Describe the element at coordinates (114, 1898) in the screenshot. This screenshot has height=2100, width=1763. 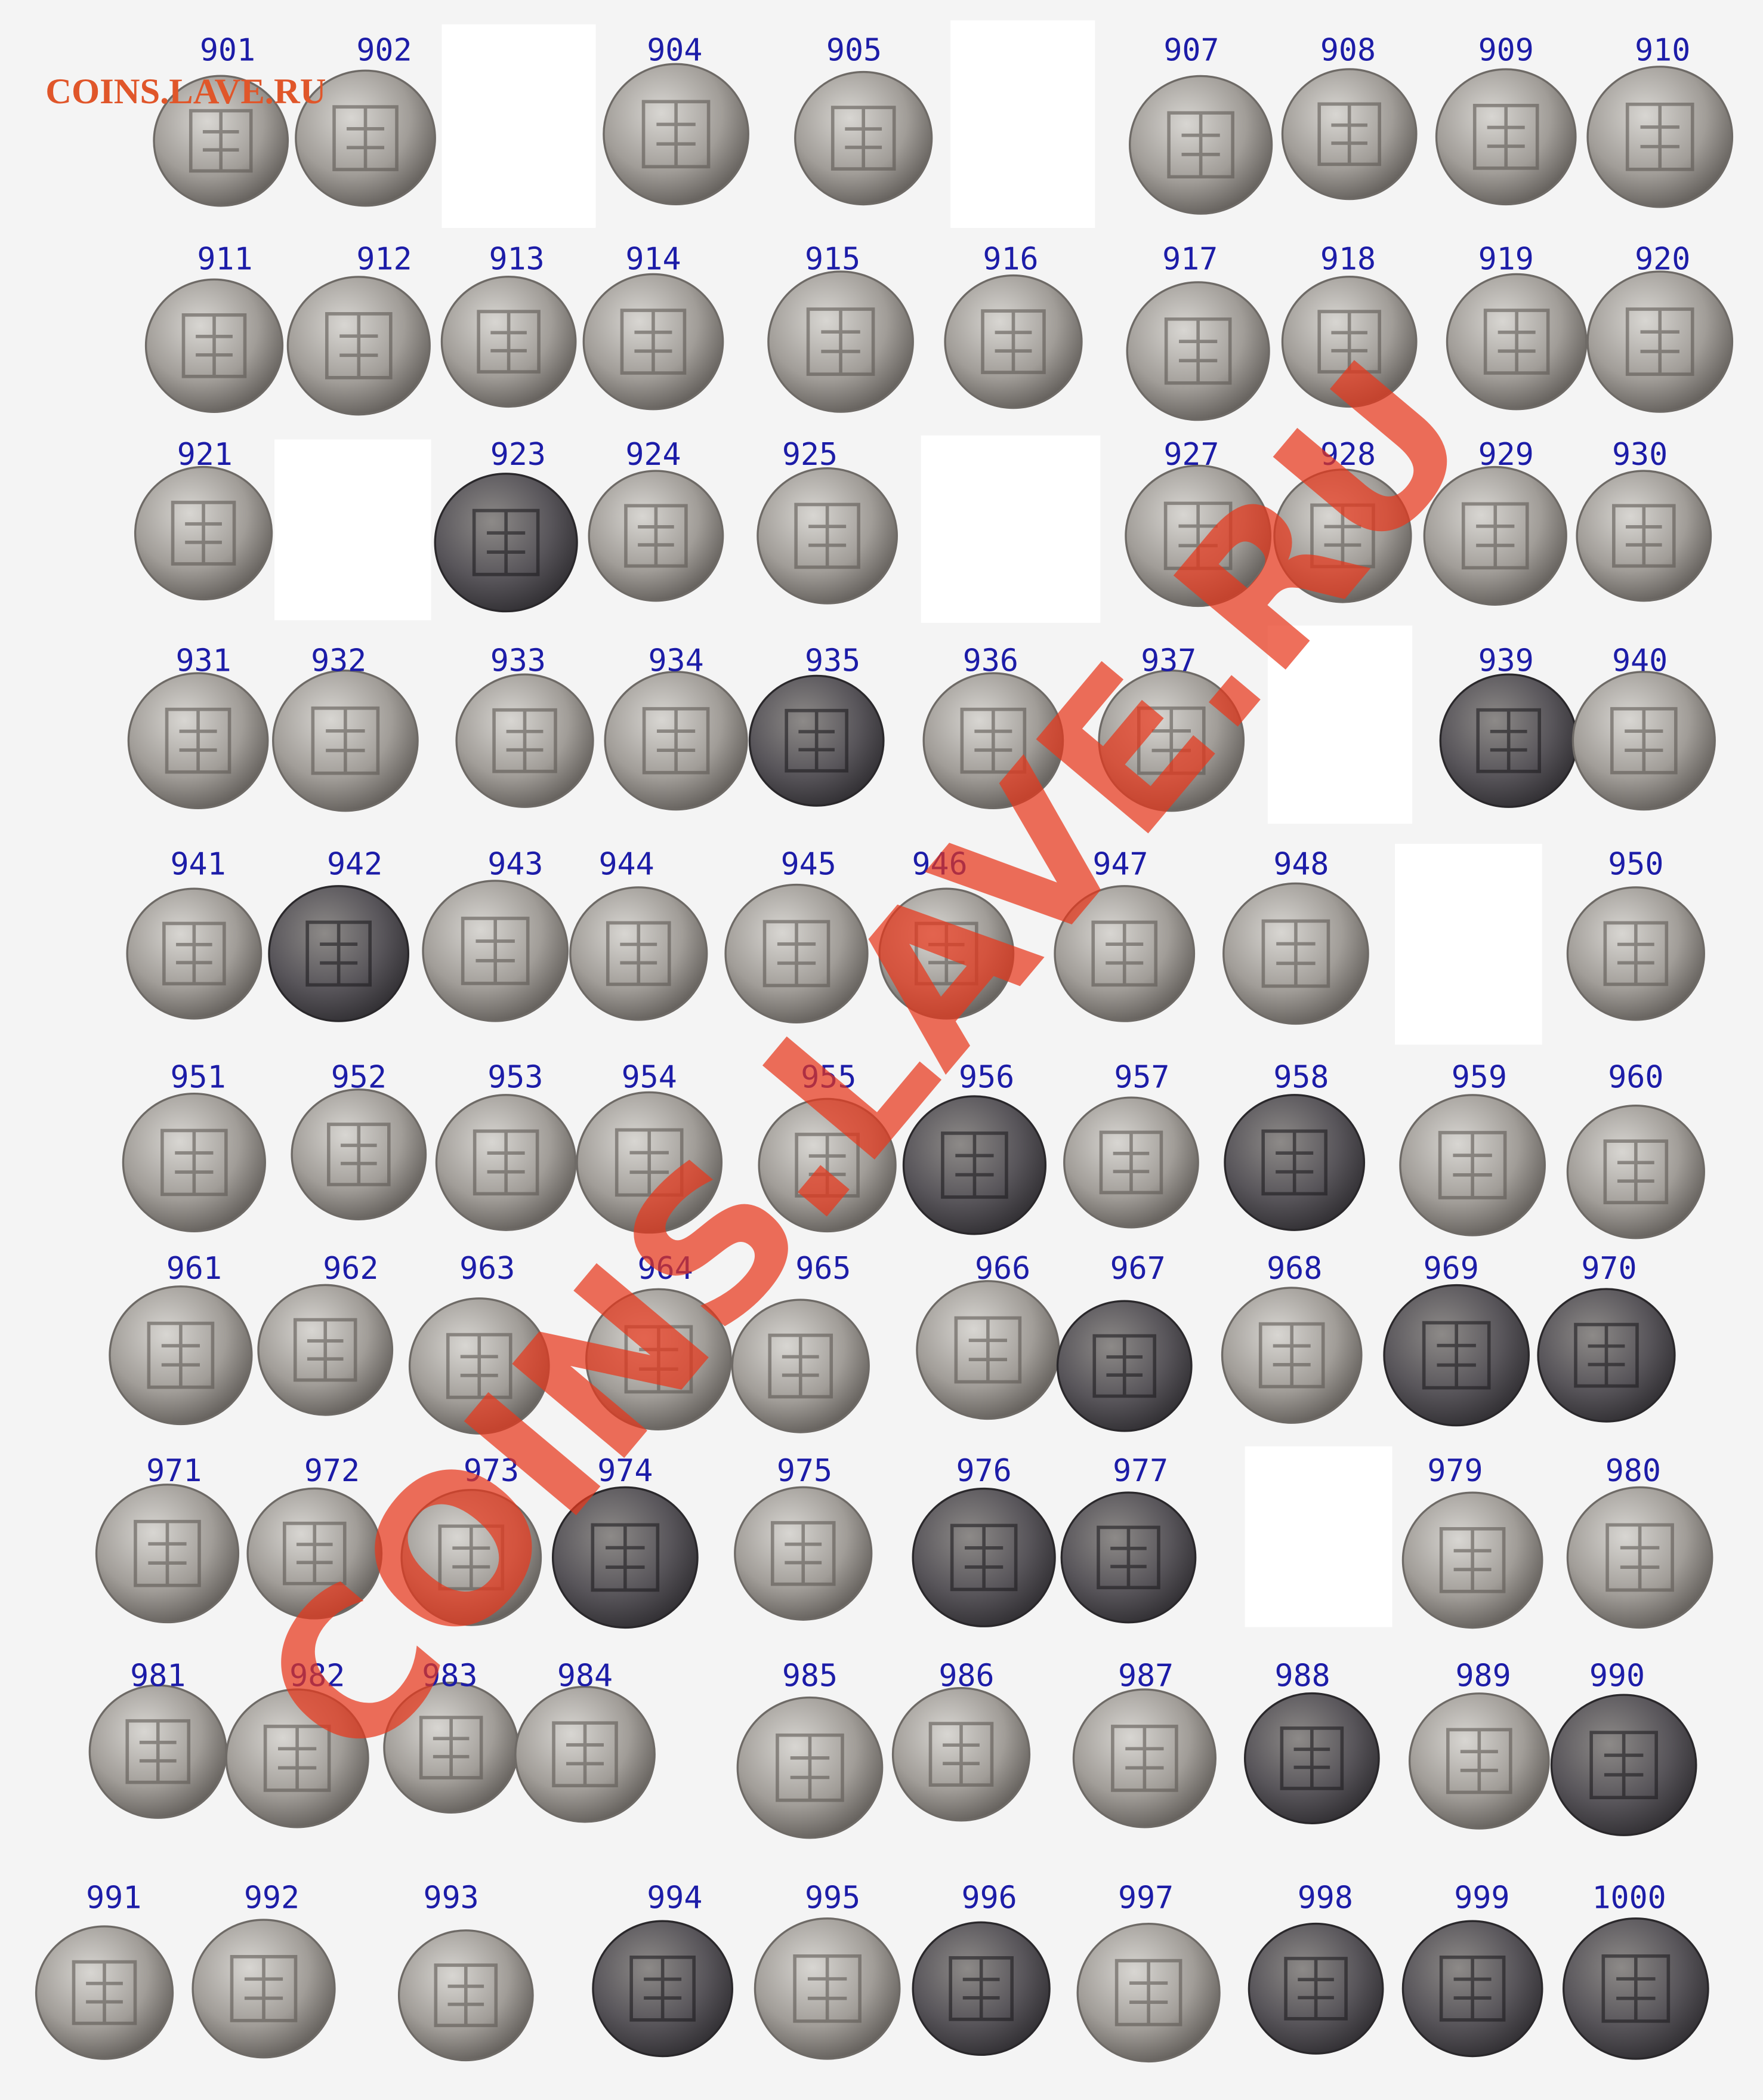
I see `coin-label: 991` at that location.